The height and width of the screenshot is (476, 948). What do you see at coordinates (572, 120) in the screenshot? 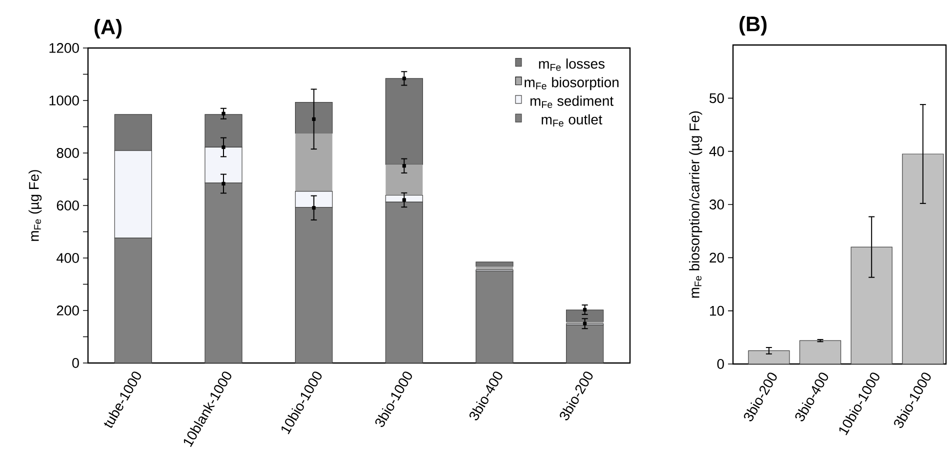
I see `legend-label: m$_{Fe}$ outlet` at bounding box center [572, 120].